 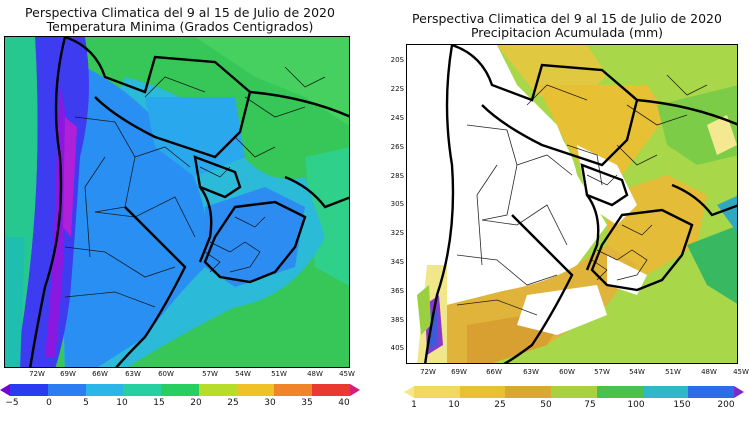 I want to click on left-lon-label: 48W, so click(x=315, y=374).